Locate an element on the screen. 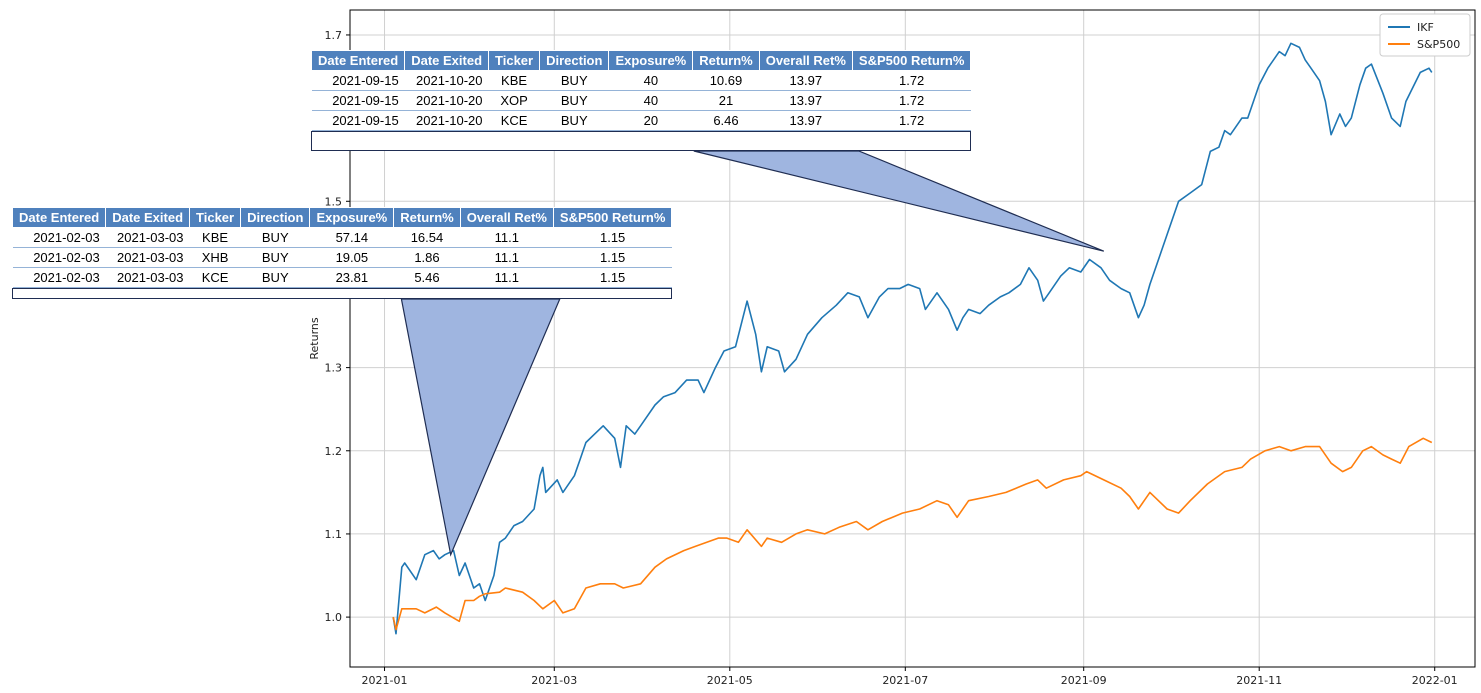  x-tick-label: 2021-09 is located at coordinates (1084, 680).